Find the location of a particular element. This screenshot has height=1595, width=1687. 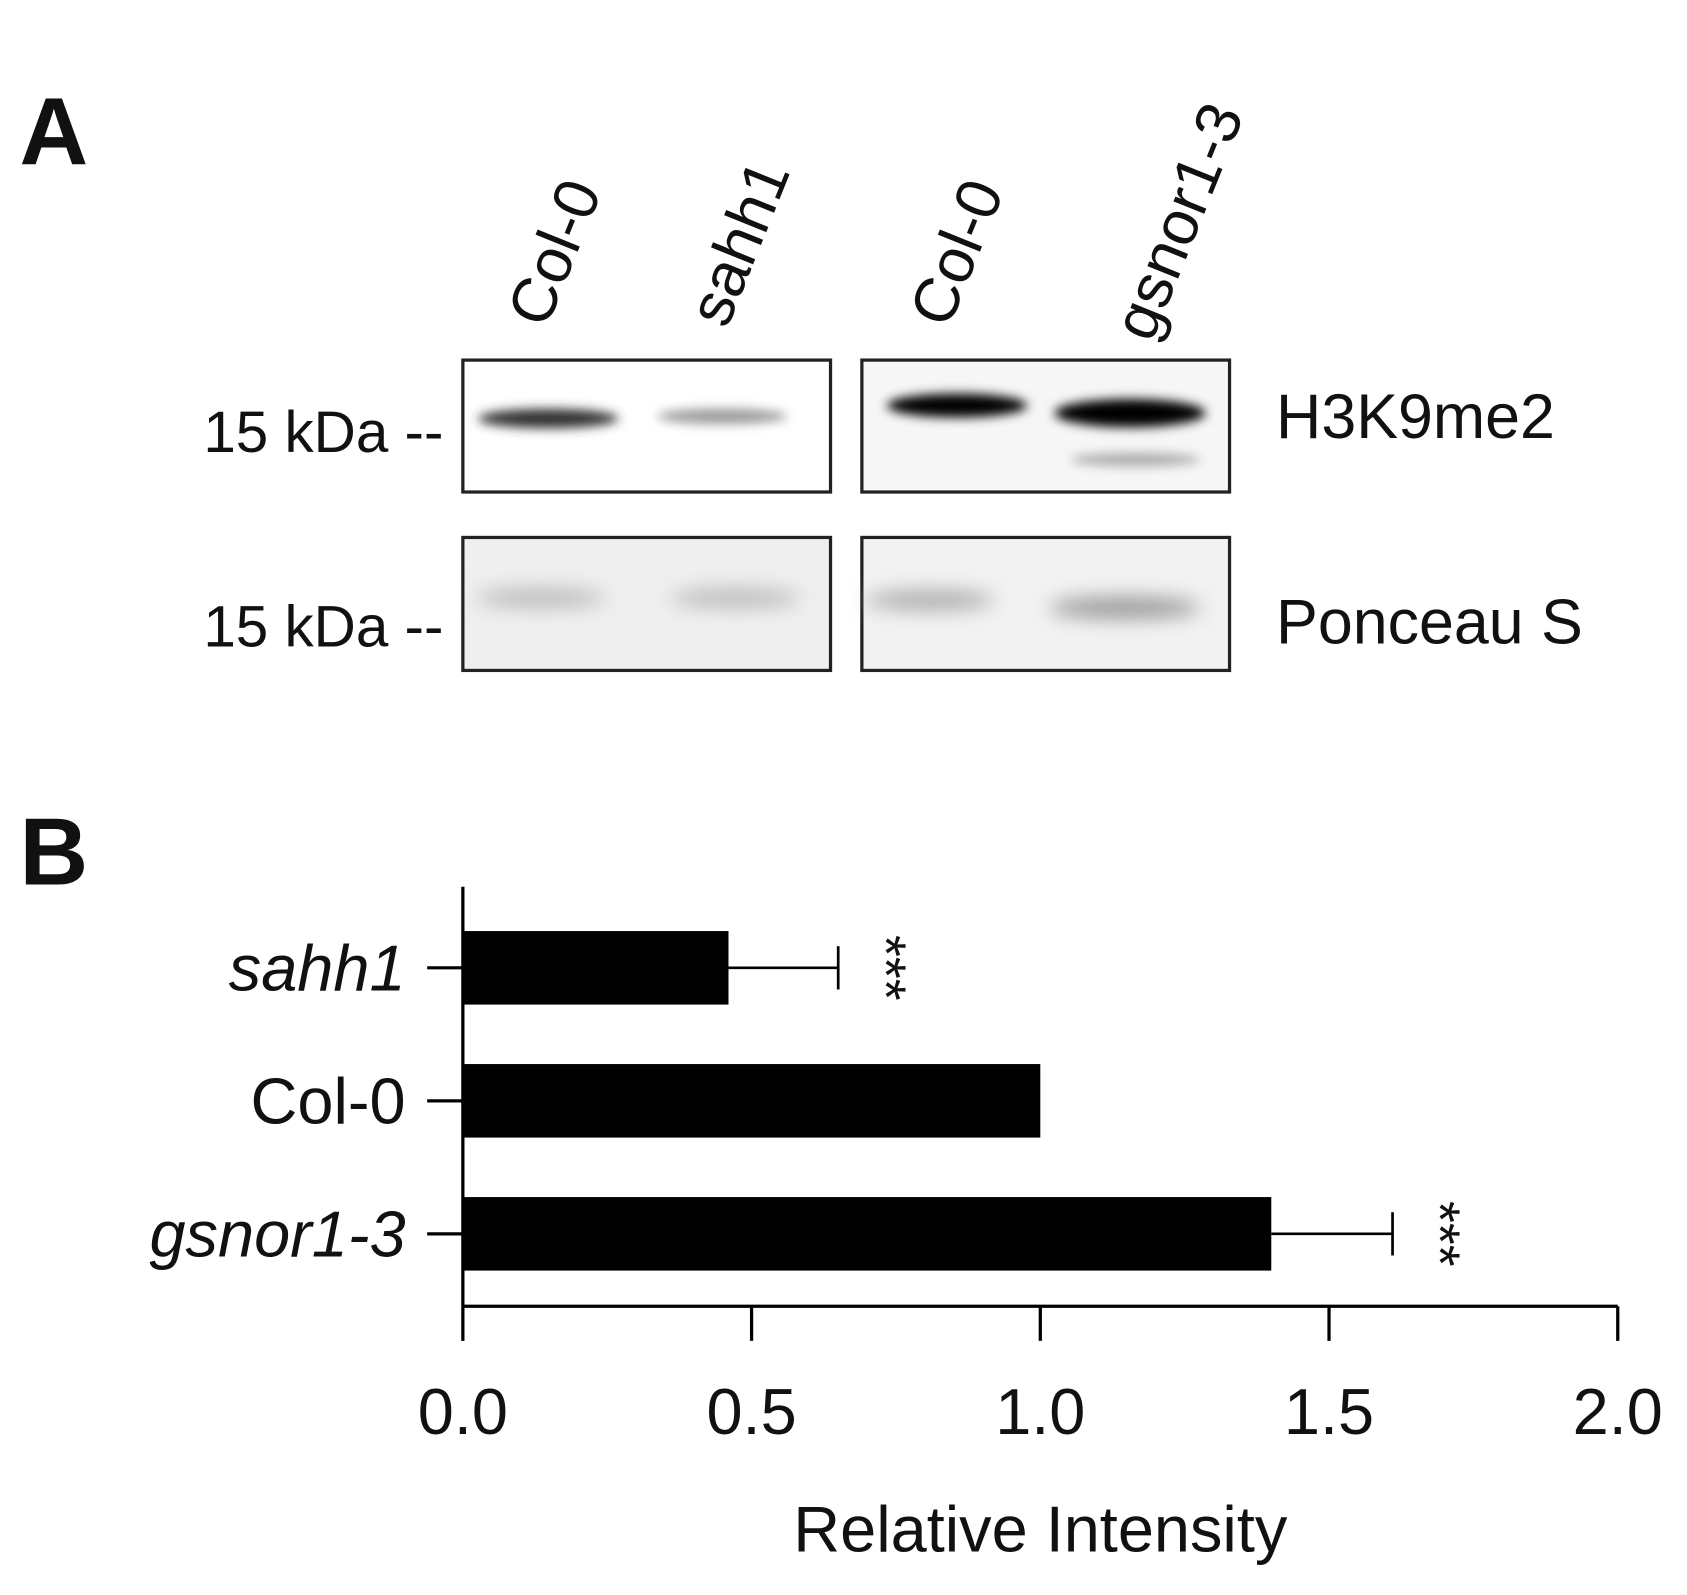

lane-label: gsnor1-3 is located at coordinates (1179, 221).